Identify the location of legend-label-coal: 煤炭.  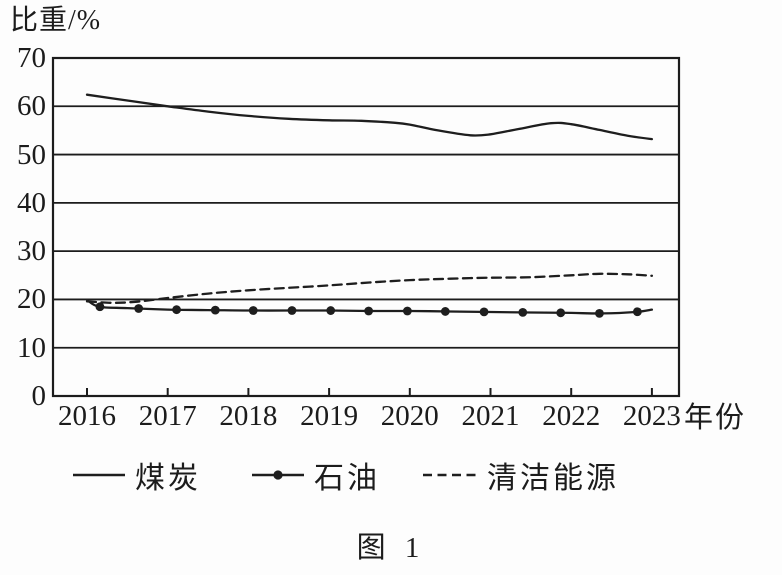
(168, 478).